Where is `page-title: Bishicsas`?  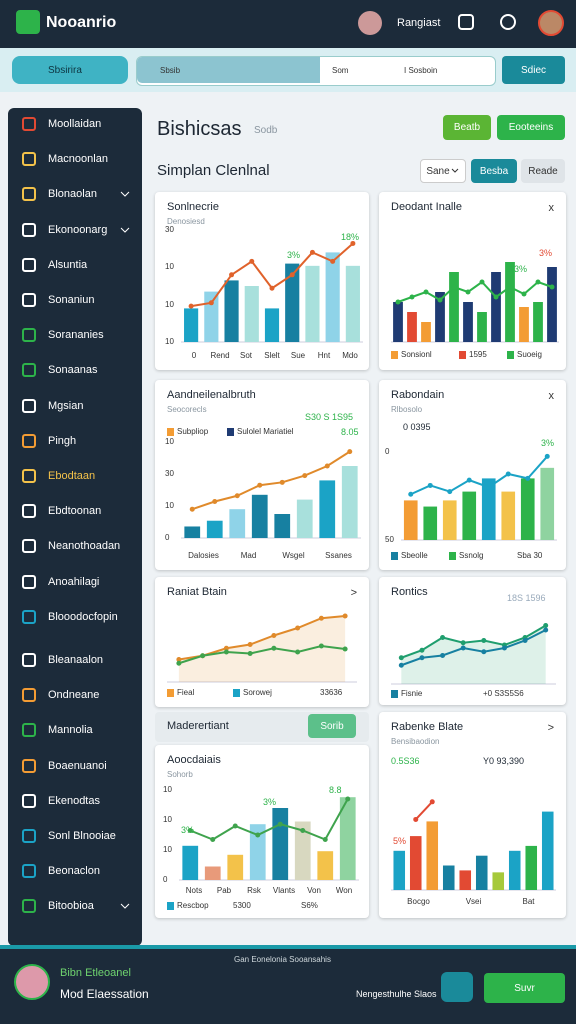 page-title: Bishicsas is located at coordinates (199, 129).